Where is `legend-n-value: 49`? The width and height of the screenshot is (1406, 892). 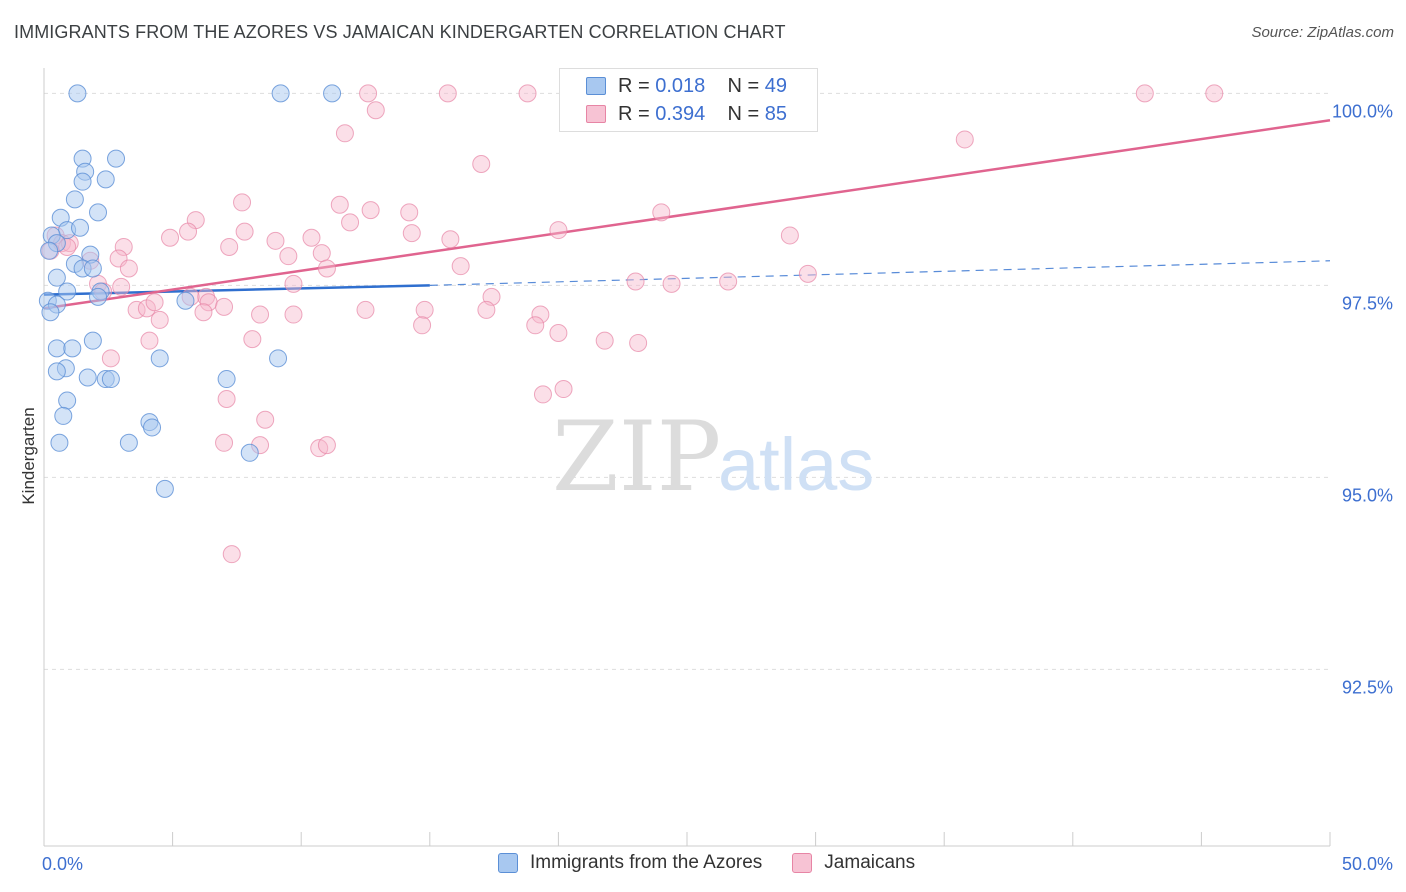 legend-n-value: 49 is located at coordinates (776, 85).